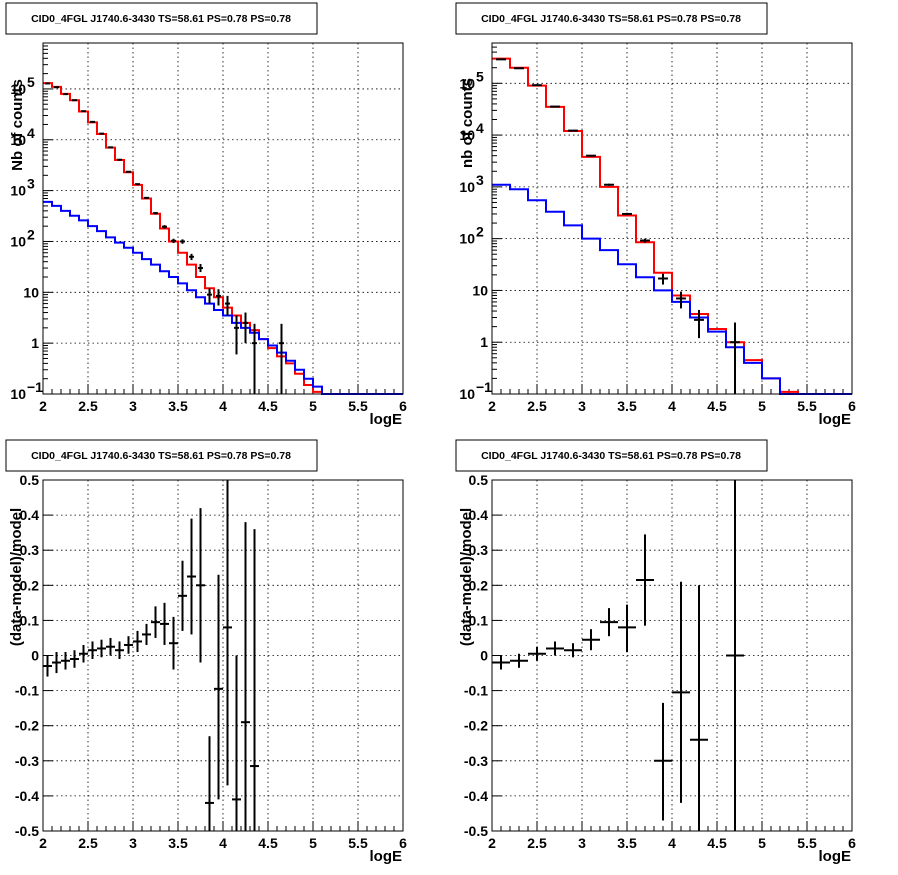  I want to click on x-tick-label: 3.5, so click(178, 406).